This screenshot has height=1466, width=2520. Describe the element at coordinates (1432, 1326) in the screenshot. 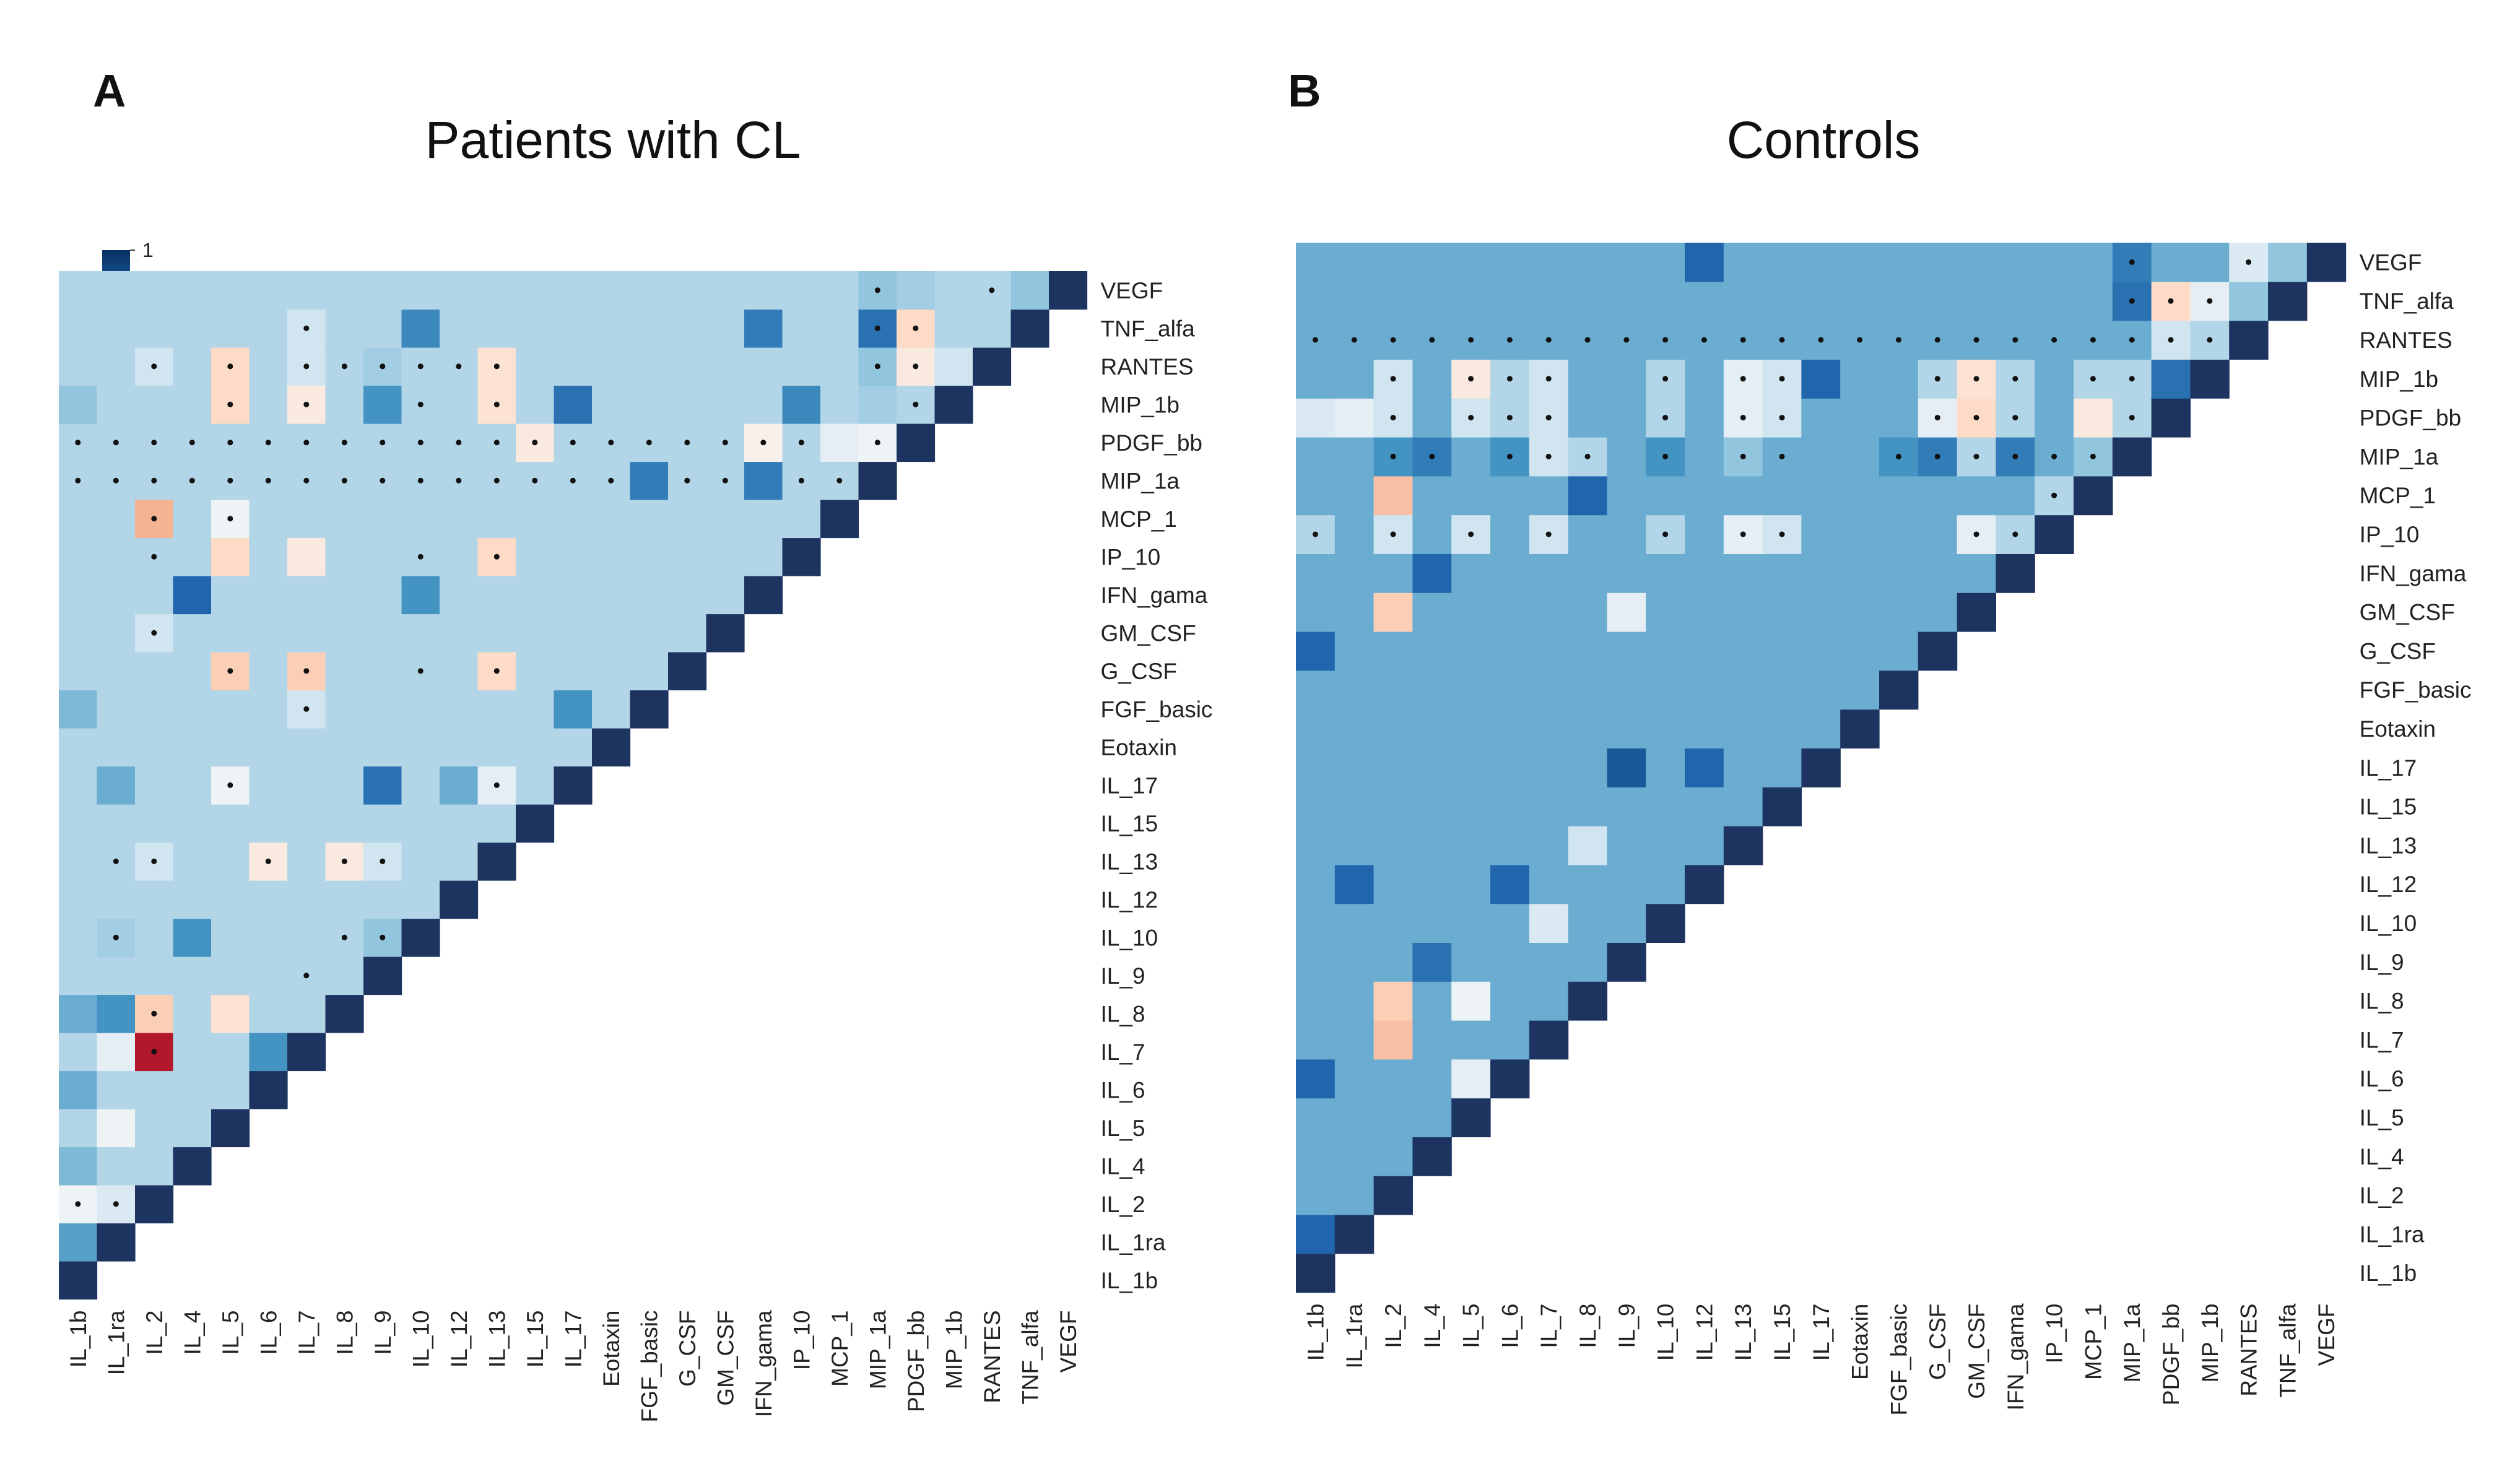

I see `column-label: IL_4` at that location.